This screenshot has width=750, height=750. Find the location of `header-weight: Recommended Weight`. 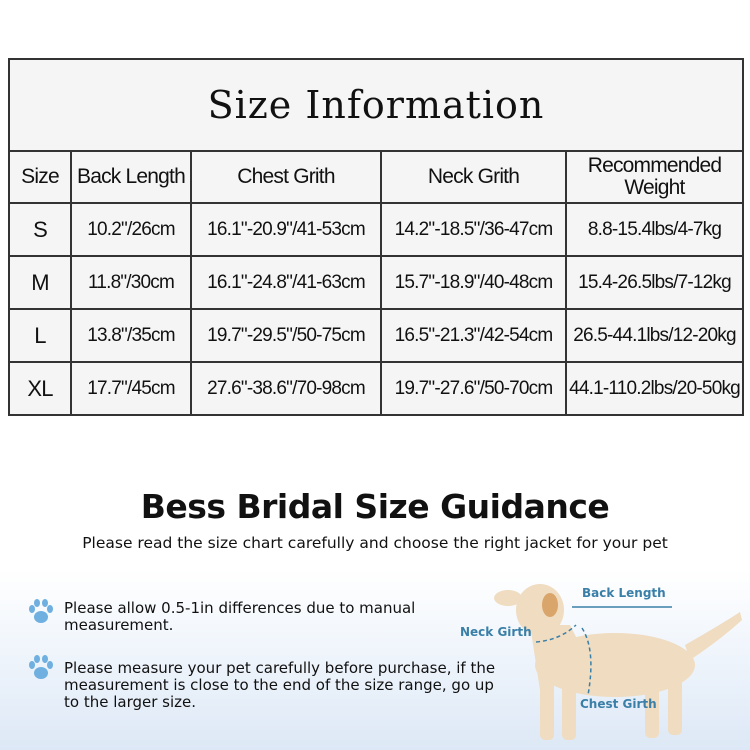

header-weight: Recommended Weight is located at coordinates (654, 177).